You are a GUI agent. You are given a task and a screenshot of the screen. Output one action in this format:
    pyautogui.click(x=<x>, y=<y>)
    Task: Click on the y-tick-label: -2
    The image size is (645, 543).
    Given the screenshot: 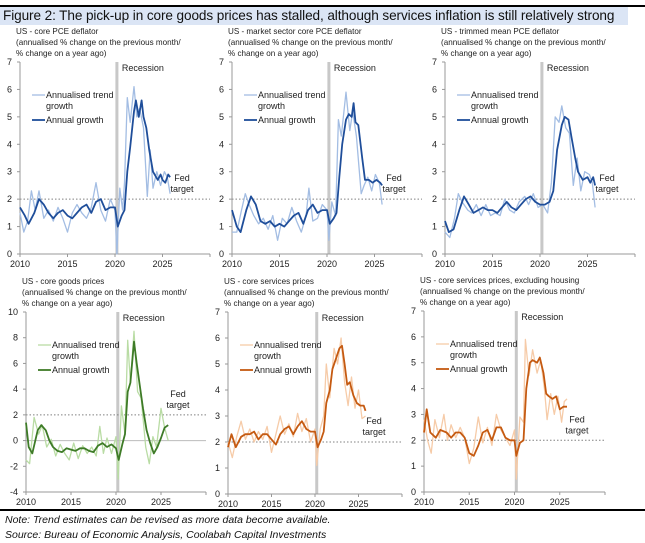 What is the action you would take?
    pyautogui.click(x=14, y=466)
    